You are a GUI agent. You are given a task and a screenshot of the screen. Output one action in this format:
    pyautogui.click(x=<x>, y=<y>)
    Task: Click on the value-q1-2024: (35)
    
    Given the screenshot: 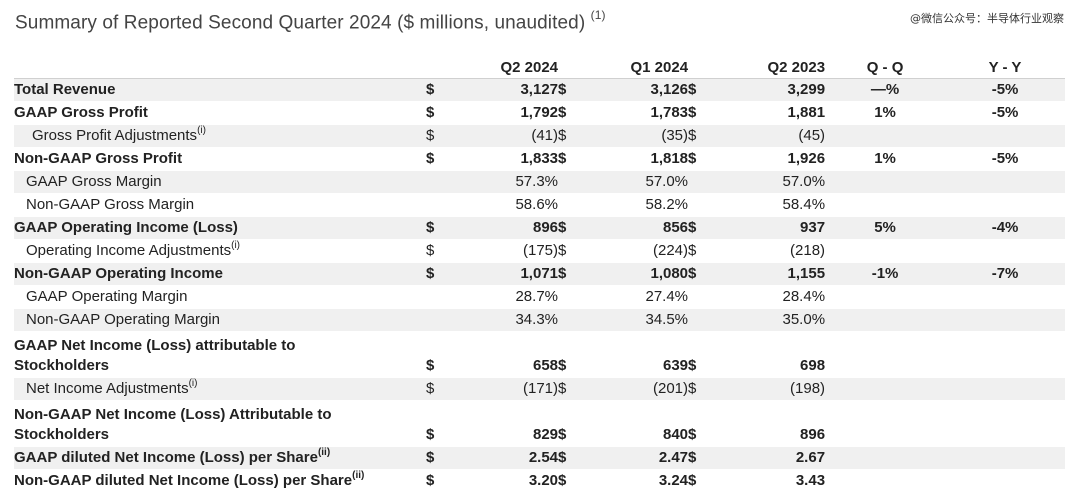 What is the action you would take?
    pyautogui.click(x=634, y=136)
    